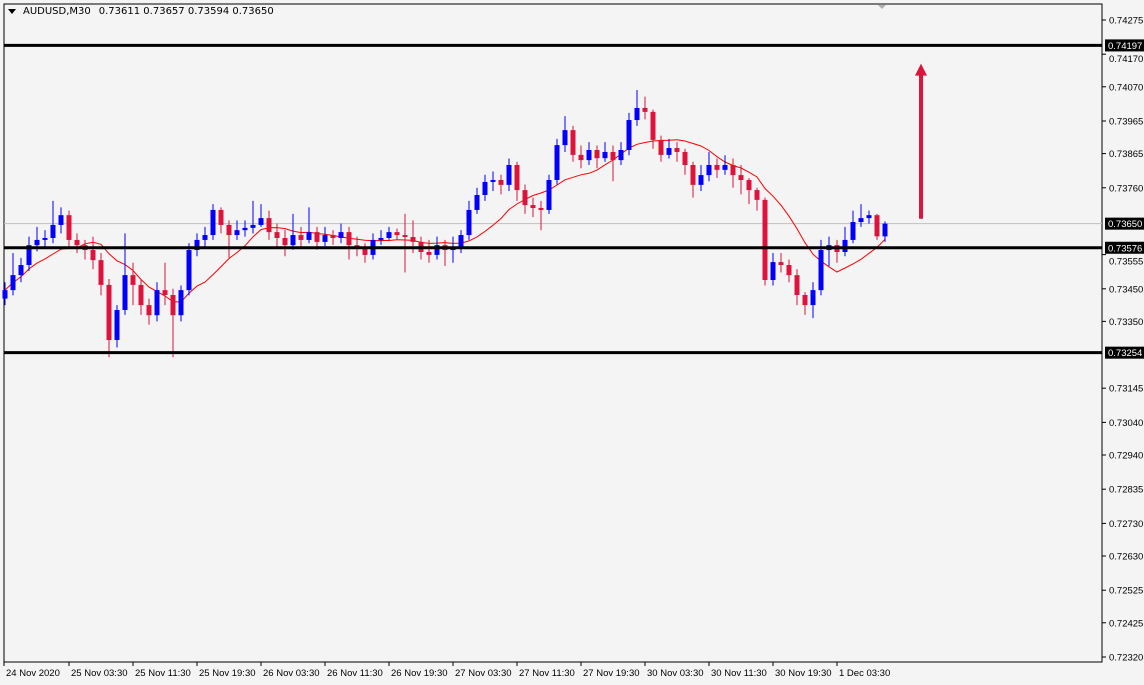 The image size is (1144, 685). I want to click on y-tick-label: 0.72730, so click(1126, 524).